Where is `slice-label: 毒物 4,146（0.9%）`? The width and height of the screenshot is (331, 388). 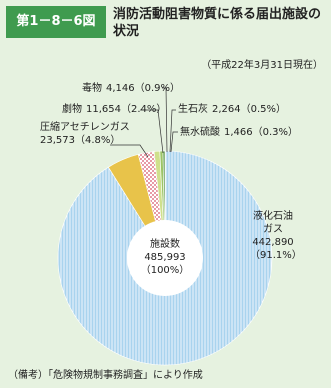 slice-label: 毒物 4,146（0.9%） is located at coordinates (131, 88).